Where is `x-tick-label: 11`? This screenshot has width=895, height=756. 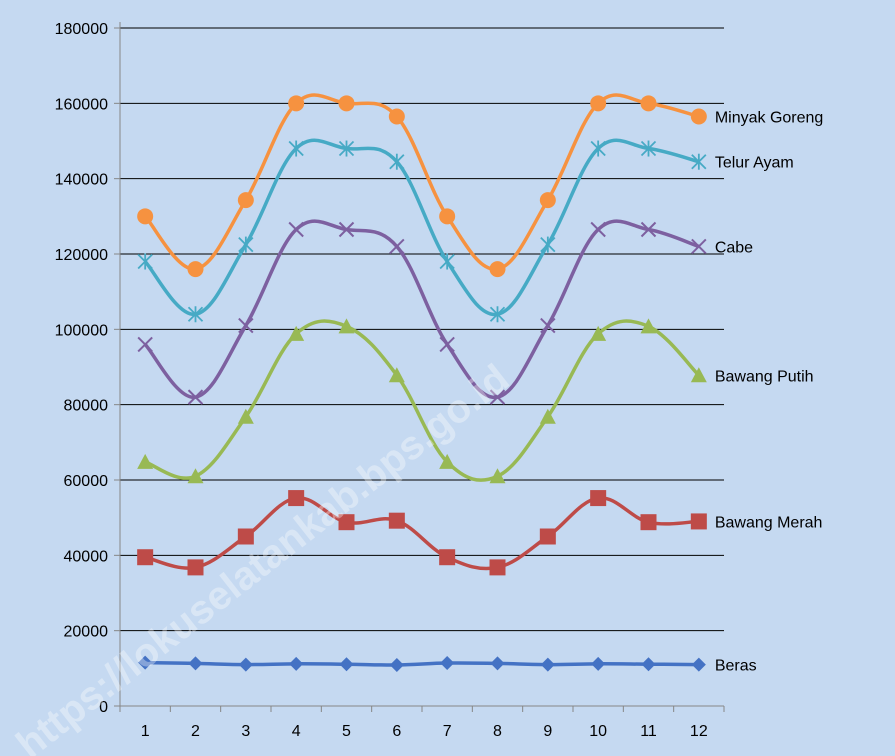 x-tick-label: 11 is located at coordinates (648, 731).